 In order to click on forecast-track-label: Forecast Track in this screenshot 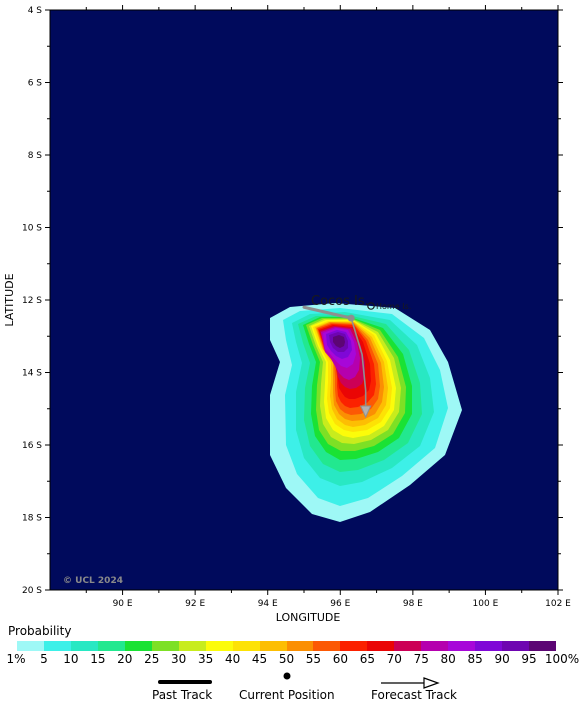, I will do `click(414, 695)`.